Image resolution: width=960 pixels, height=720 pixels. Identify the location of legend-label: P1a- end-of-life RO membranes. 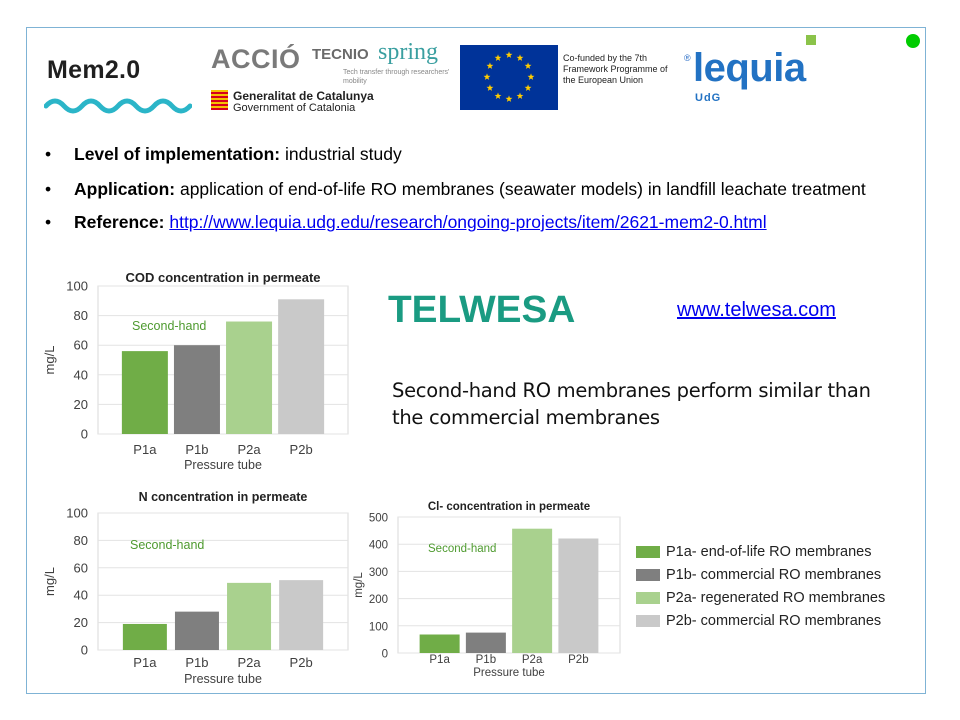
(769, 552).